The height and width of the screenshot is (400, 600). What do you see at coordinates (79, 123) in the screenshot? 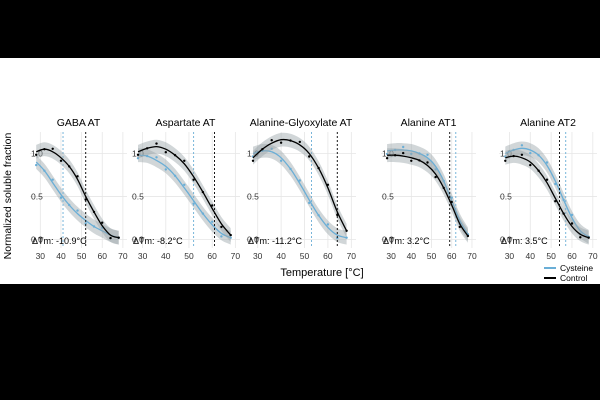
I see `panel-title: GABA AT` at bounding box center [79, 123].